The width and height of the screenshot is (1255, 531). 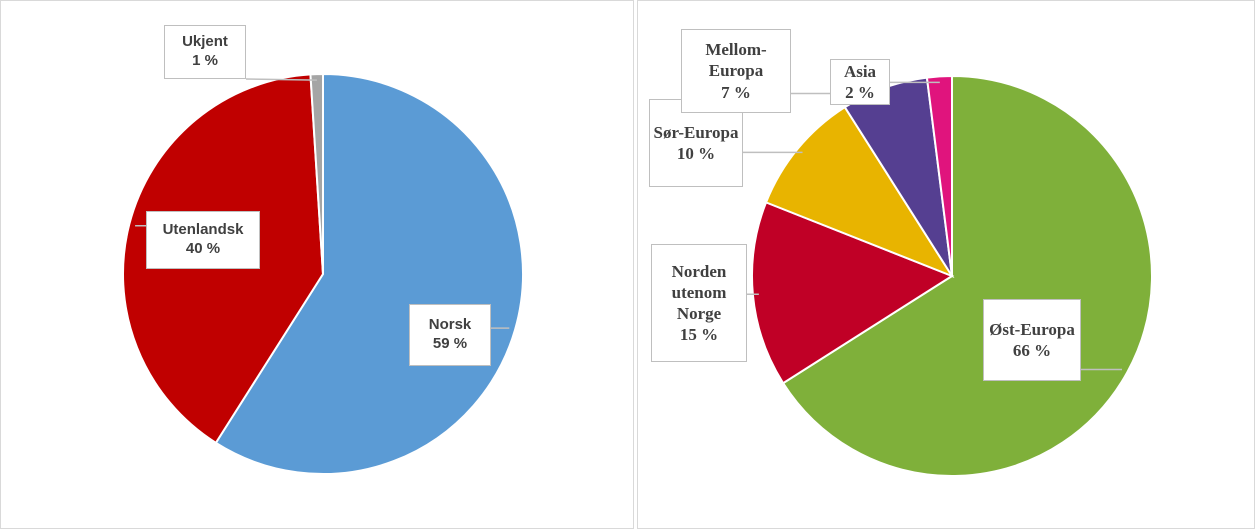 I want to click on label-value: 1 %, so click(x=205, y=60).